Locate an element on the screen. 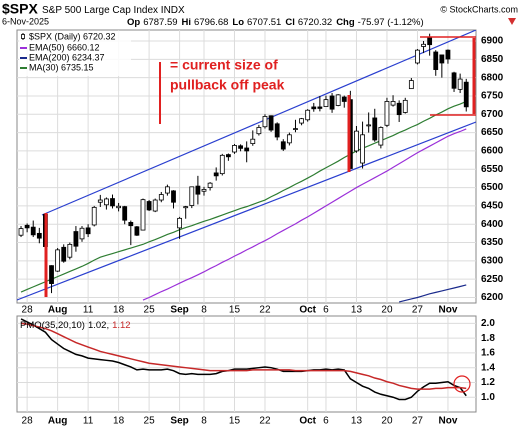 This screenshot has height=429, width=521. date: 6-Nov-2025 is located at coordinates (25, 21).